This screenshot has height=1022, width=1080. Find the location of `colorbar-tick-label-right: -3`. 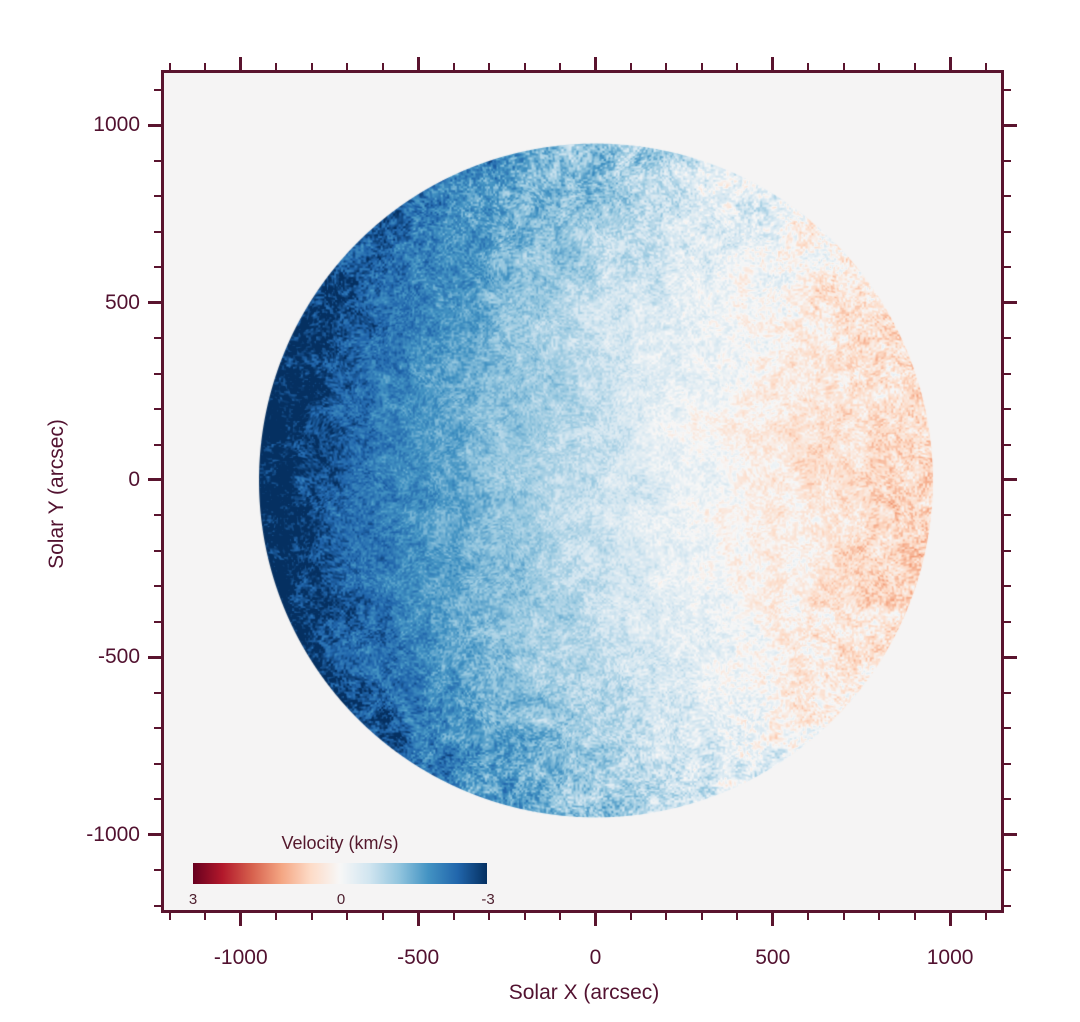

colorbar-tick-label-right: -3 is located at coordinates (488, 899).